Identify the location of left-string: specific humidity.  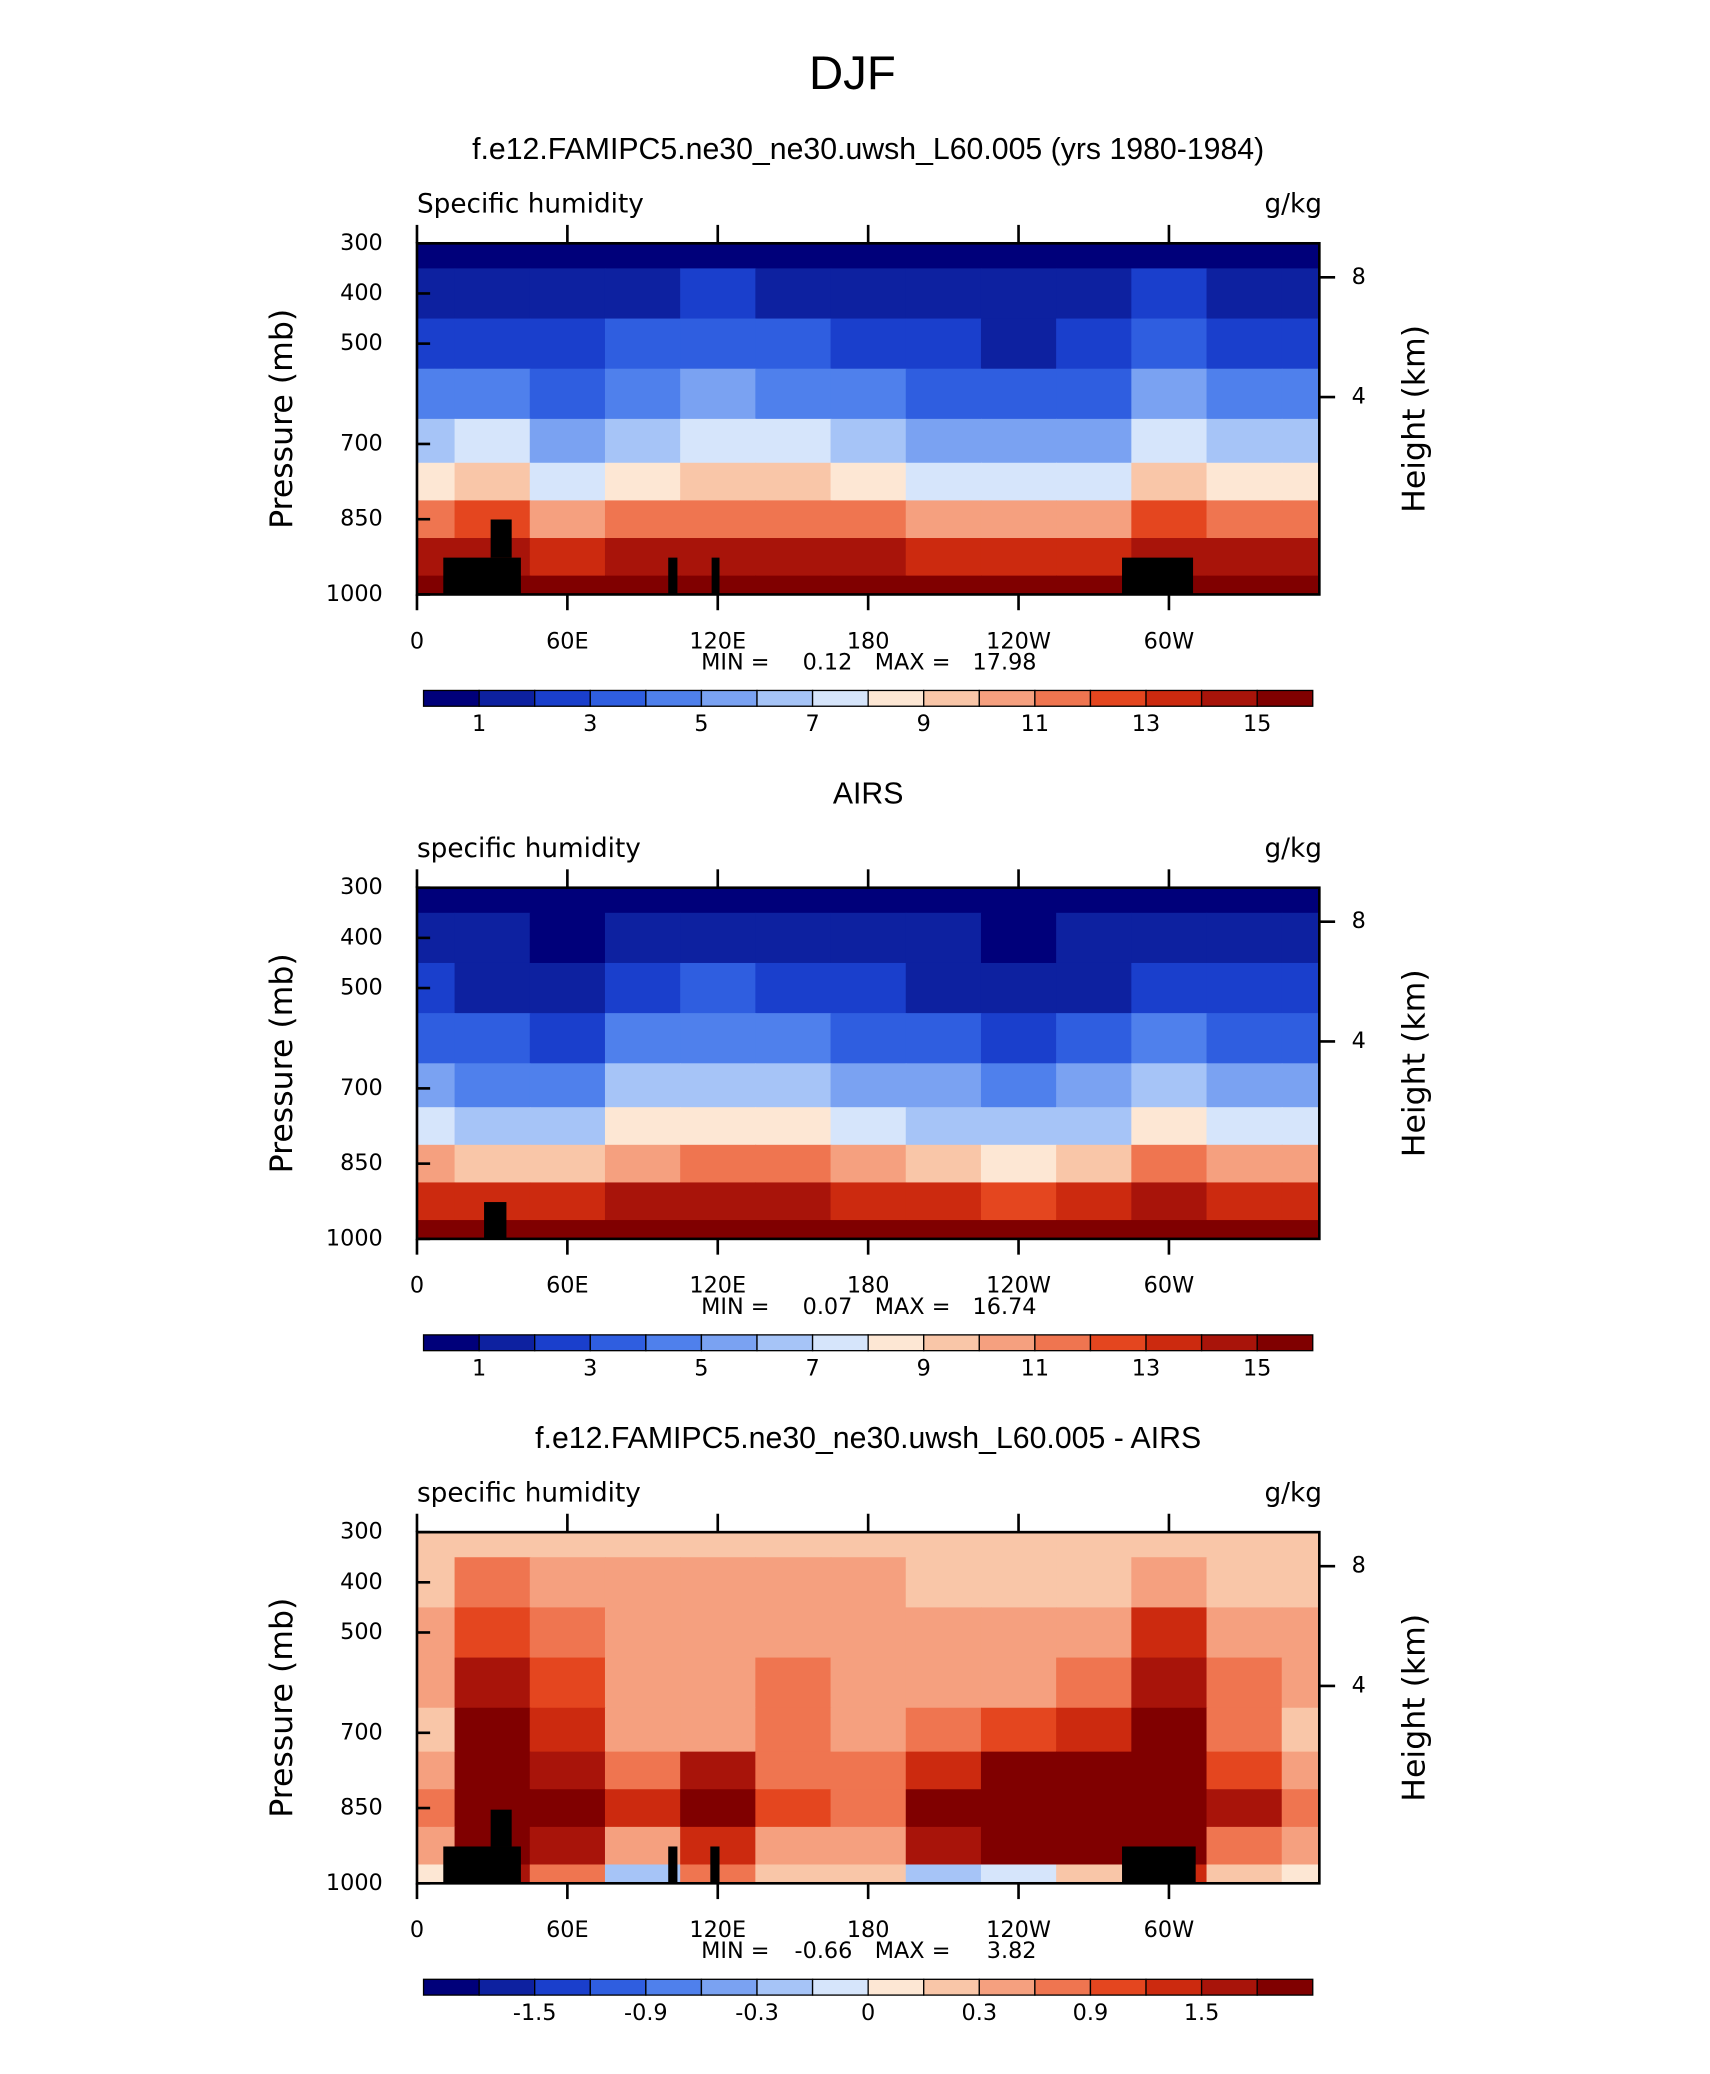
(529, 849).